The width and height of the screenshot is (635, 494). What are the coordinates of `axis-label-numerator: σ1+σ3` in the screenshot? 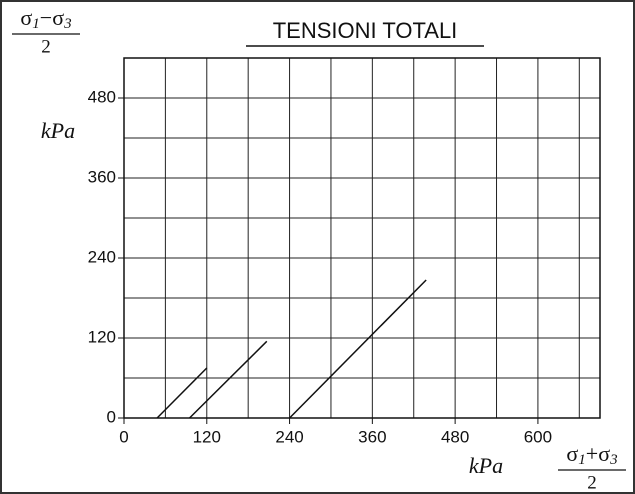 It's located at (591, 454).